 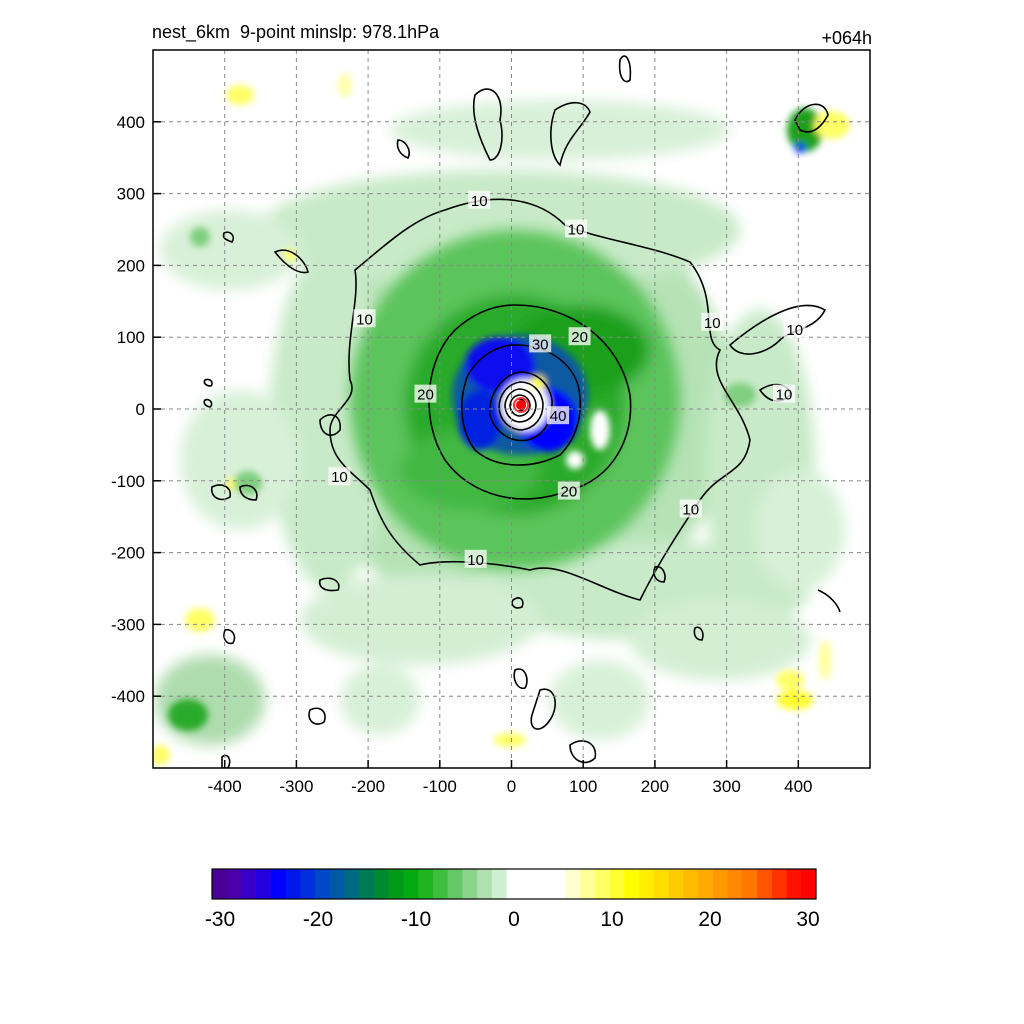 What do you see at coordinates (583, 786) in the screenshot?
I see `x-tick-label: 100` at bounding box center [583, 786].